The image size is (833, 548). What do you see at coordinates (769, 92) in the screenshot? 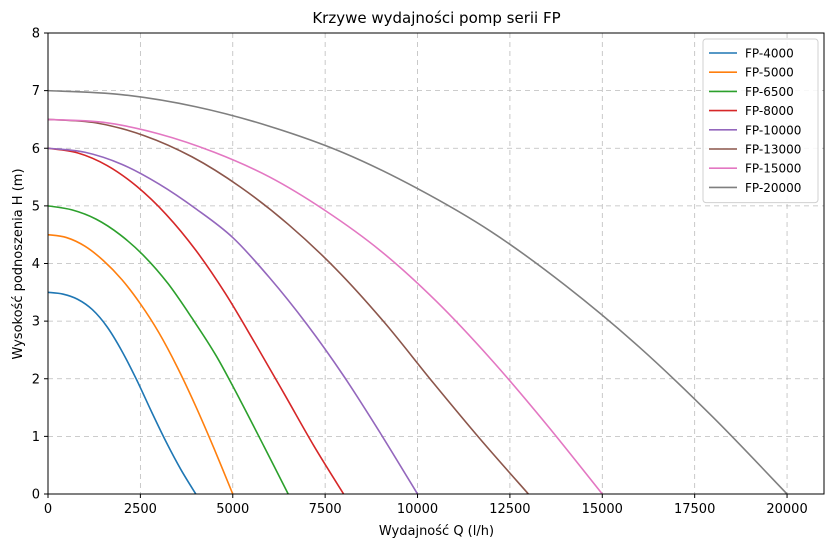
I see `legend-label: FP-6500` at bounding box center [769, 92].